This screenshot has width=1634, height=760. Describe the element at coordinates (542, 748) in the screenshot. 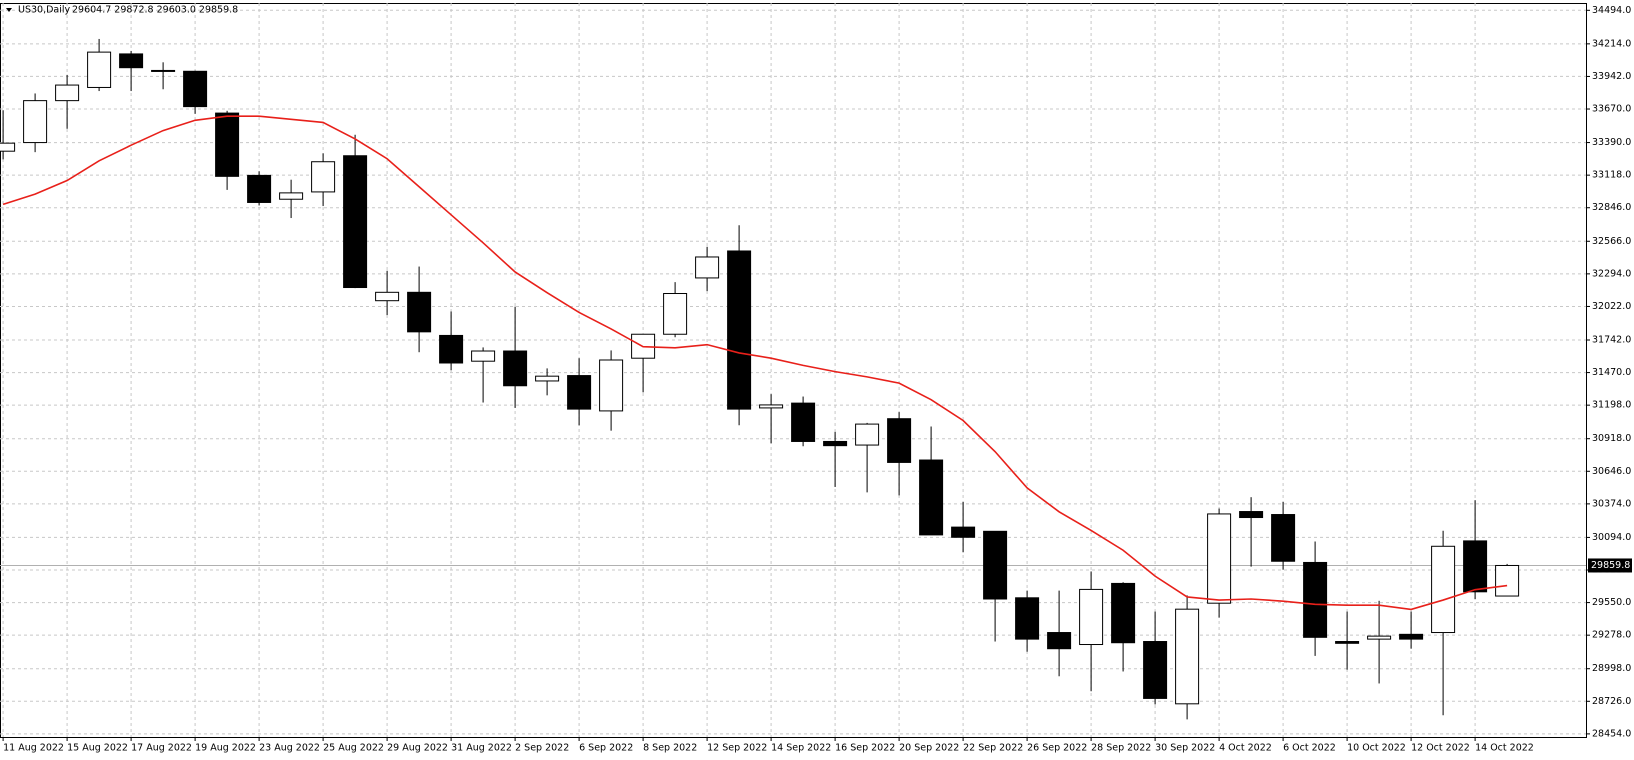

I see `x-tick-label: 2 Sep 2022` at that location.